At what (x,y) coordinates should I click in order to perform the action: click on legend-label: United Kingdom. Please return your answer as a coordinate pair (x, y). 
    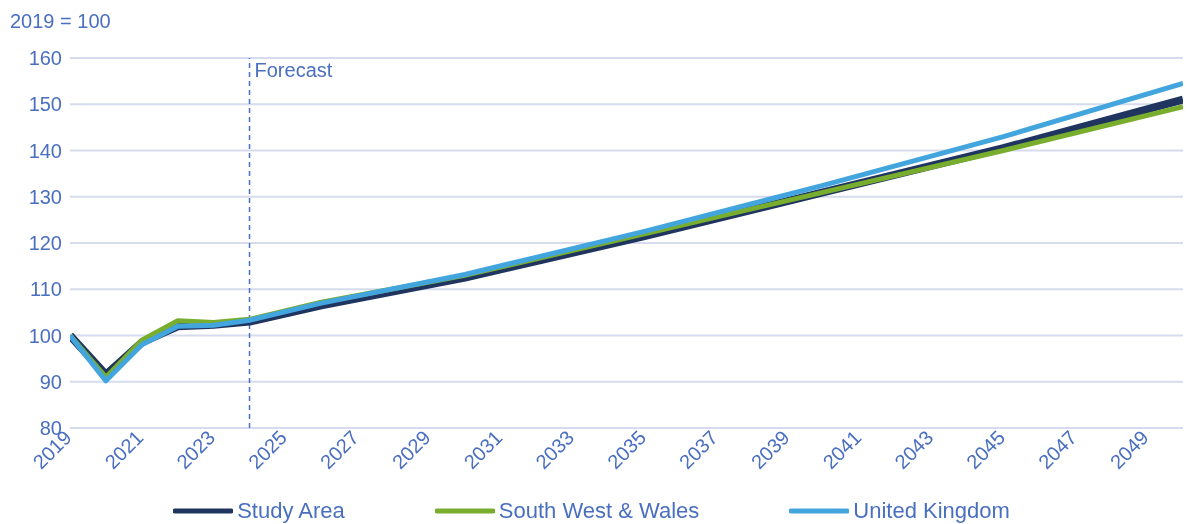
    Looking at the image, I should click on (931, 511).